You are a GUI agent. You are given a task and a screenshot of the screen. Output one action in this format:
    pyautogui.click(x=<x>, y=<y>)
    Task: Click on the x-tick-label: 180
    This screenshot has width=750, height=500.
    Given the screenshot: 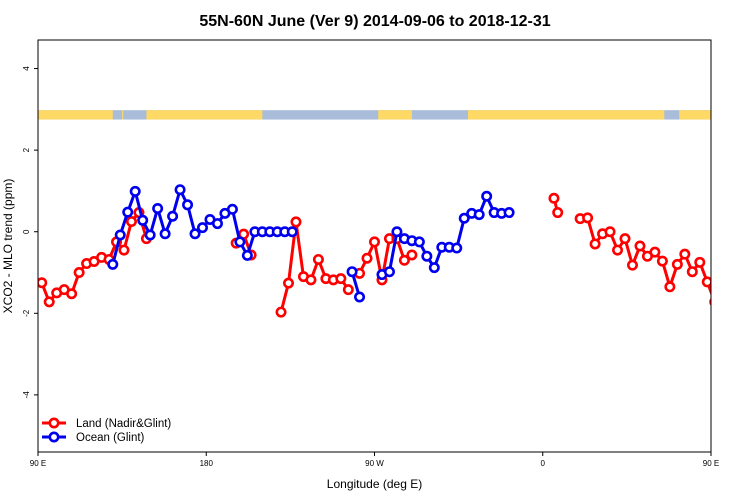 What is the action you would take?
    pyautogui.click(x=207, y=463)
    